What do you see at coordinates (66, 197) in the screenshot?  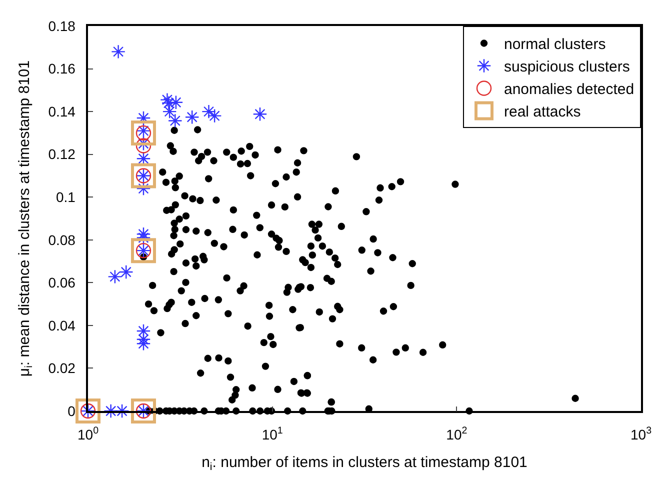 I see `y-tick-label: 0.1` at bounding box center [66, 197].